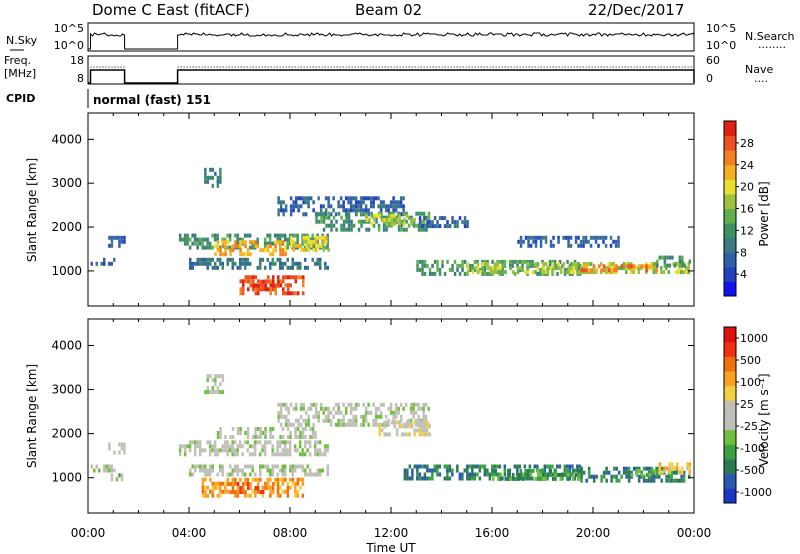 This screenshot has height=554, width=800. What do you see at coordinates (756, 492) in the screenshot?
I see `velocity-colorbar-label-7: -1000` at bounding box center [756, 492].